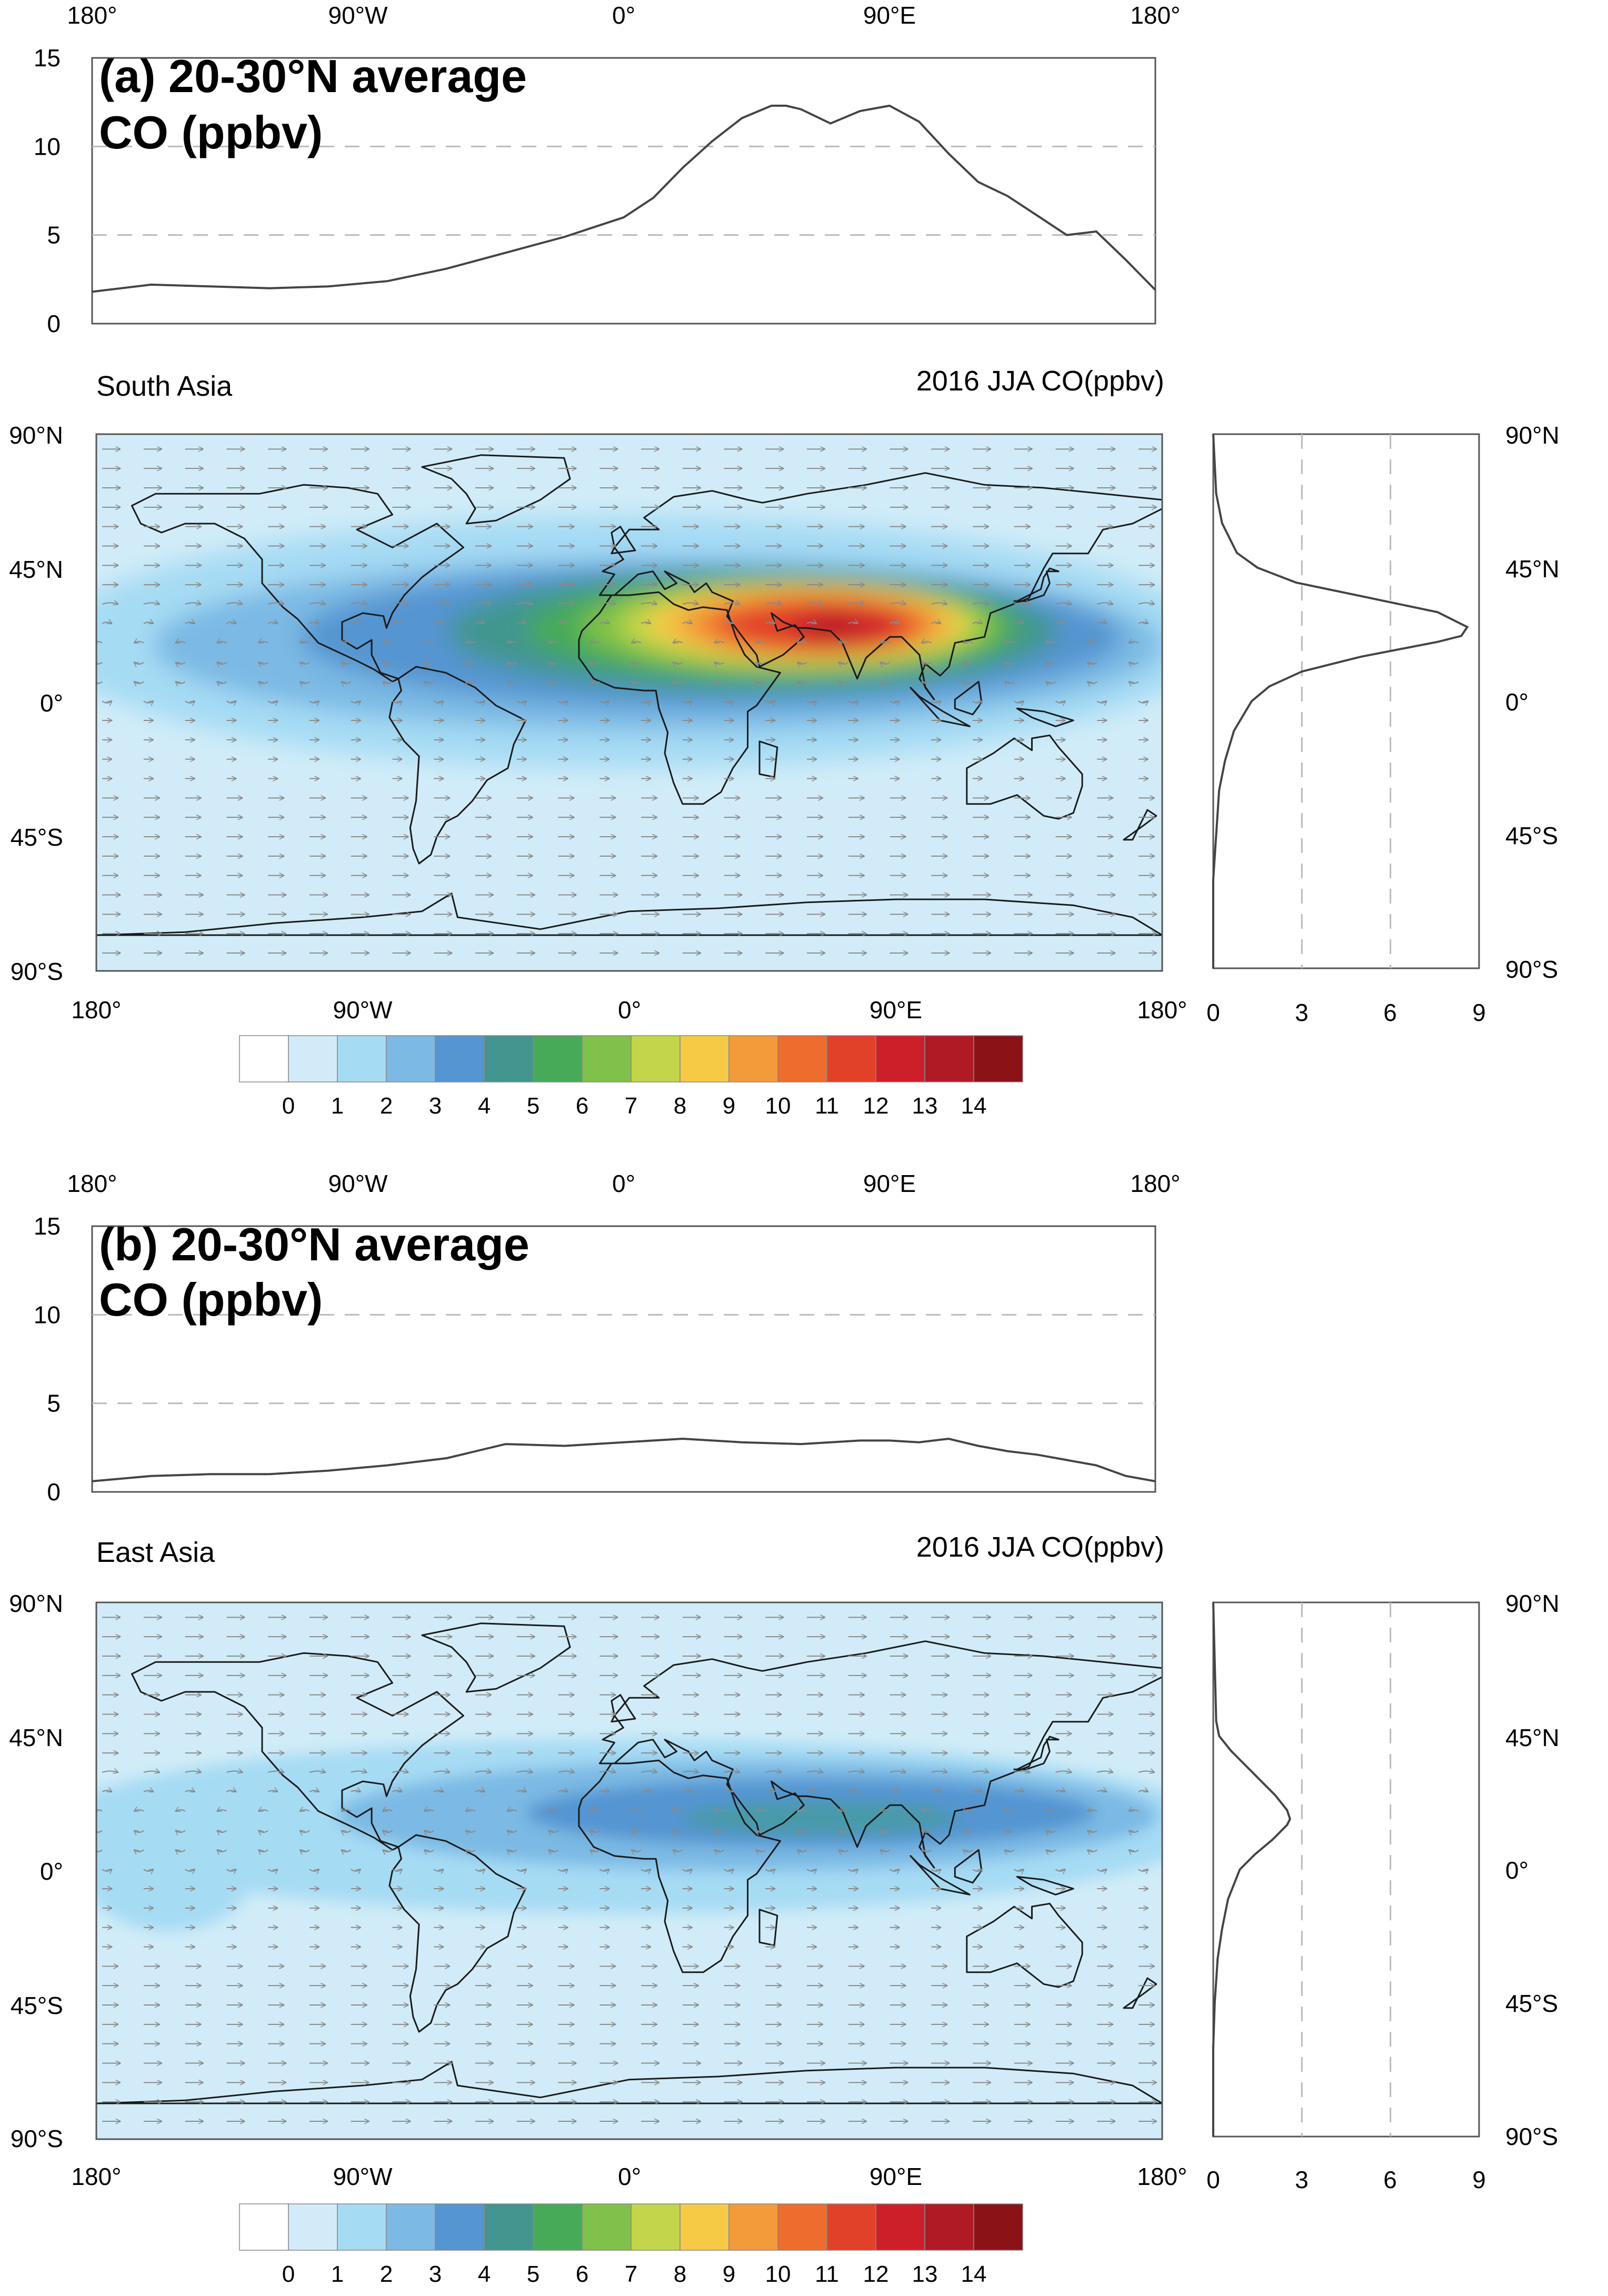  What do you see at coordinates (1531, 2003) in the screenshot?
I see `lat-tick: 45°S` at bounding box center [1531, 2003].